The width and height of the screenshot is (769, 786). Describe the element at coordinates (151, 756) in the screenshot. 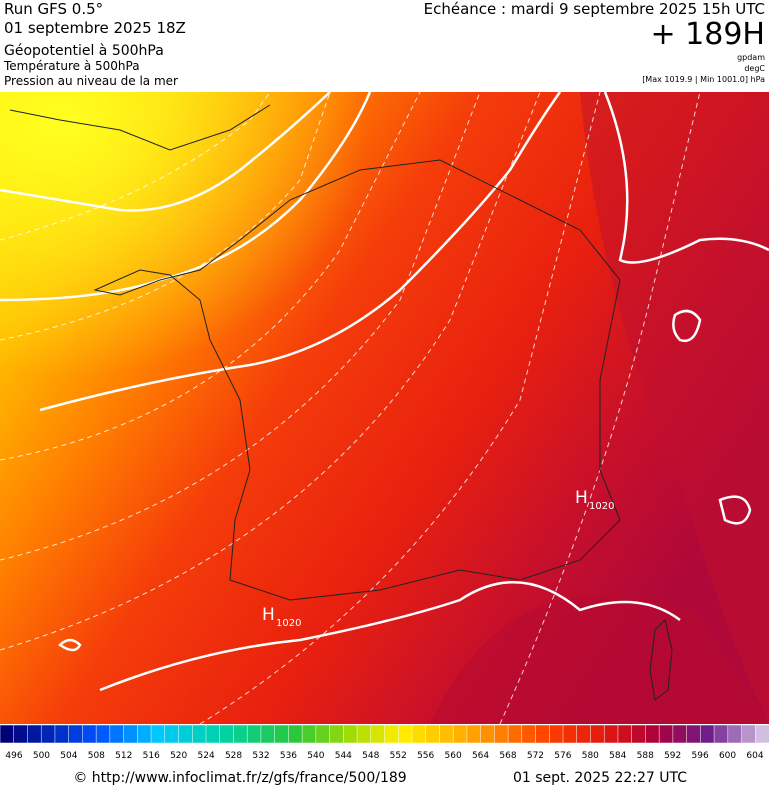

I see `colorbar-label: 516` at that location.